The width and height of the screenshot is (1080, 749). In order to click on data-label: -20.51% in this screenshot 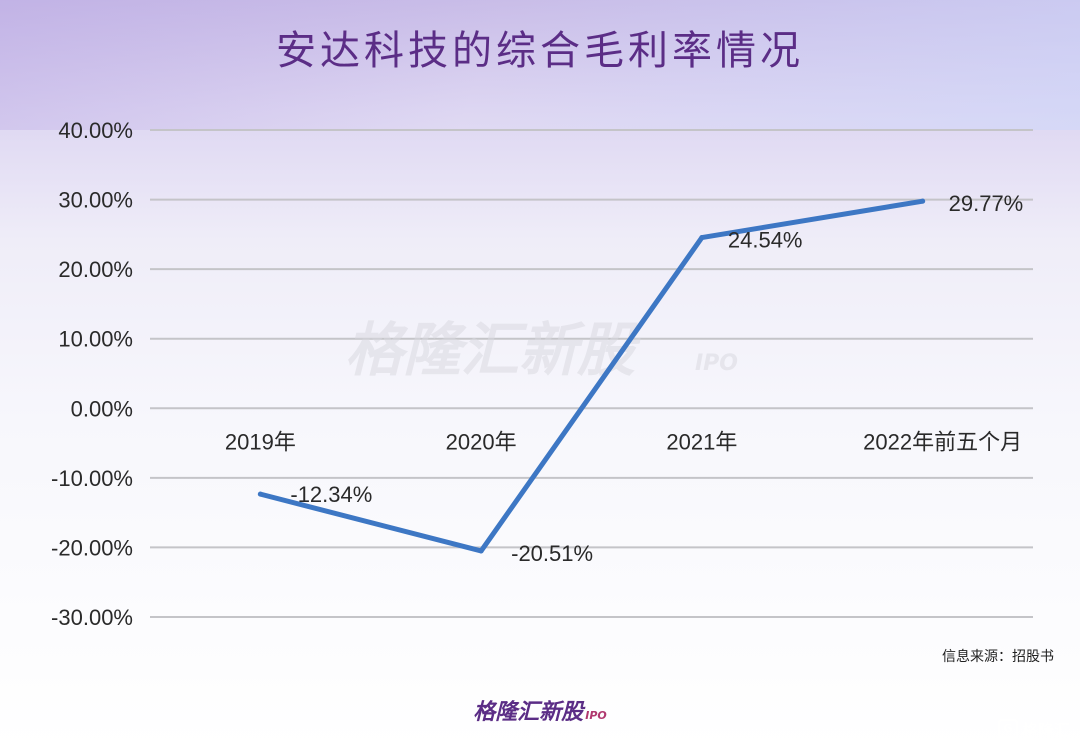, I will do `click(552, 553)`.